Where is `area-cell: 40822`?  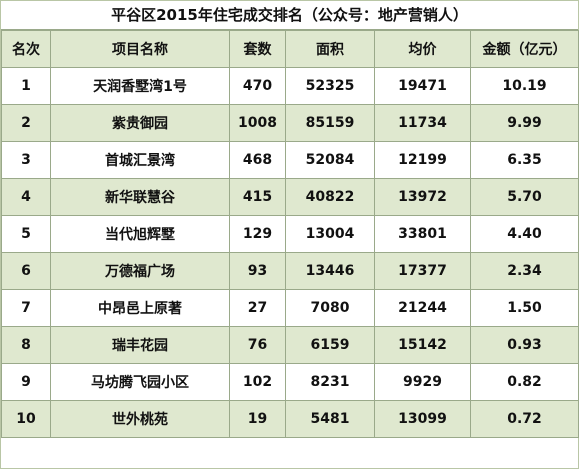 area-cell: 40822 is located at coordinates (330, 197).